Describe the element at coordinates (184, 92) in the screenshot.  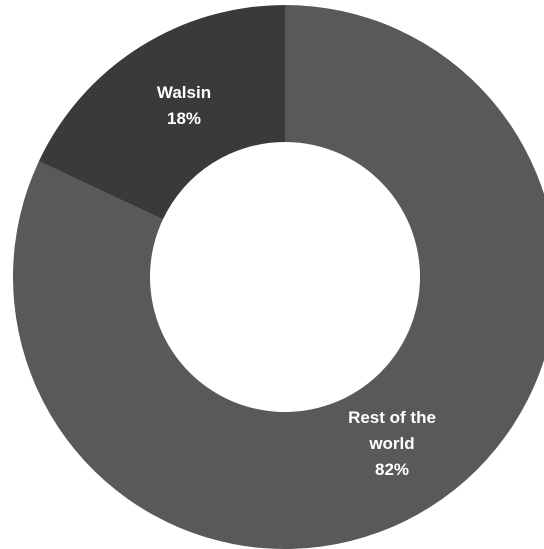
I see `slice-label-line: Walsin` at that location.